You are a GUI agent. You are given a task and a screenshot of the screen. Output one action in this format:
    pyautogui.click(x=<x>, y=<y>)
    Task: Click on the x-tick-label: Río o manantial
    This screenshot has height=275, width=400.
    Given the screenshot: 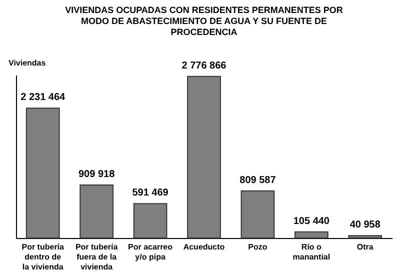 What is the action you would take?
    pyautogui.click(x=311, y=252)
    